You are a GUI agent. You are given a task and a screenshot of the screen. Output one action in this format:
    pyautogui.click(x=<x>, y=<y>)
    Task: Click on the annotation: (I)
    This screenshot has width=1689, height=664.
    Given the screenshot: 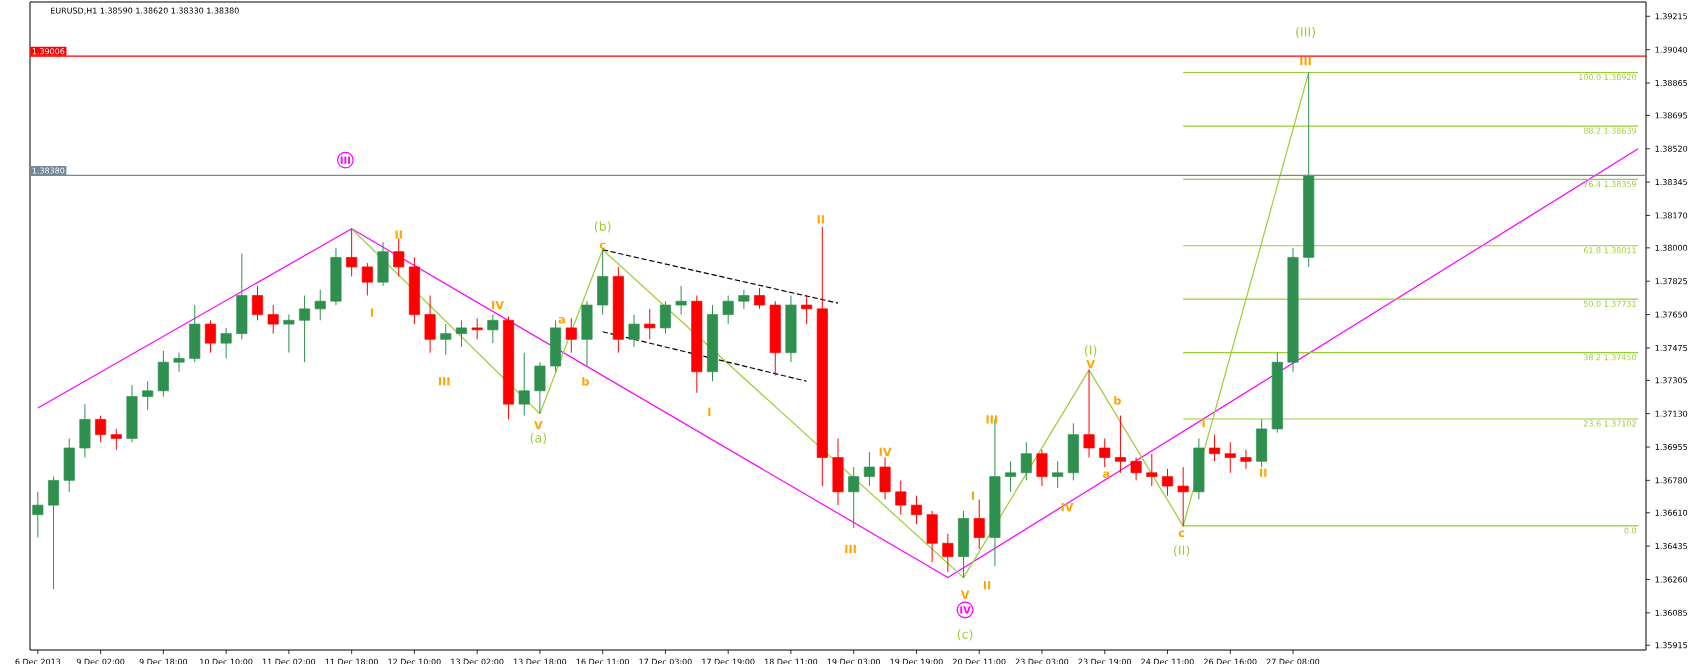 What is the action you would take?
    pyautogui.click(x=1090, y=351)
    